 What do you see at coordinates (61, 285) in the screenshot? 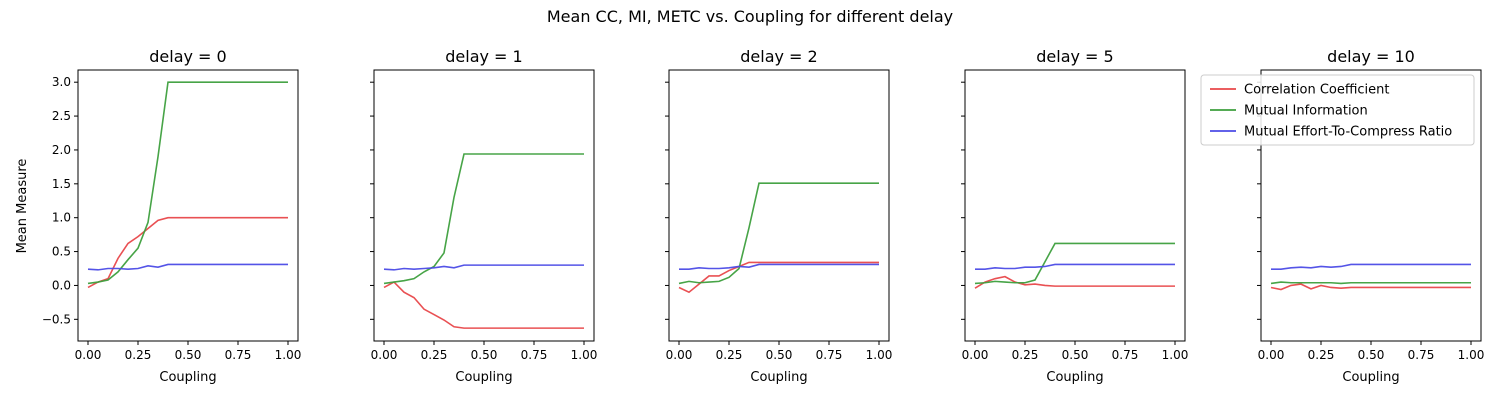
I see `y-tick-label: 0.0` at bounding box center [61, 285].